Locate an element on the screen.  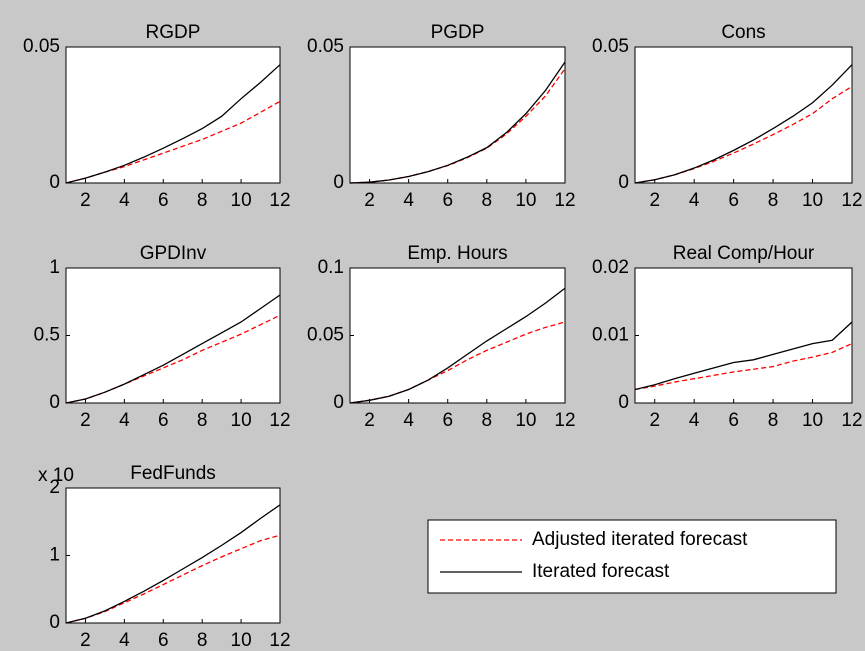
y-tick-label: 0.02 is located at coordinates (610, 267).